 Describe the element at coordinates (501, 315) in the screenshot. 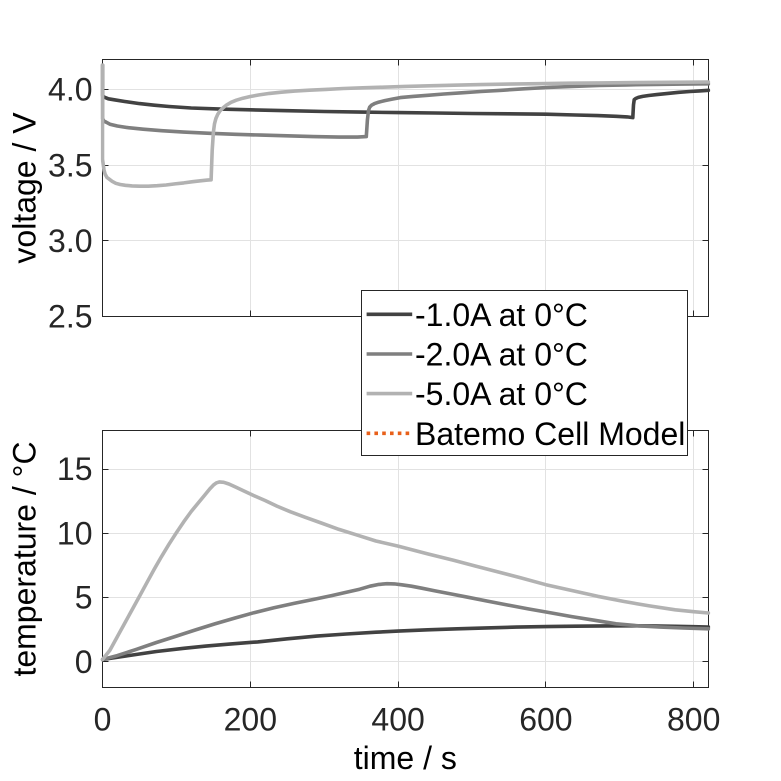

I see `svg-text: -1.0A at 0°C` at that location.